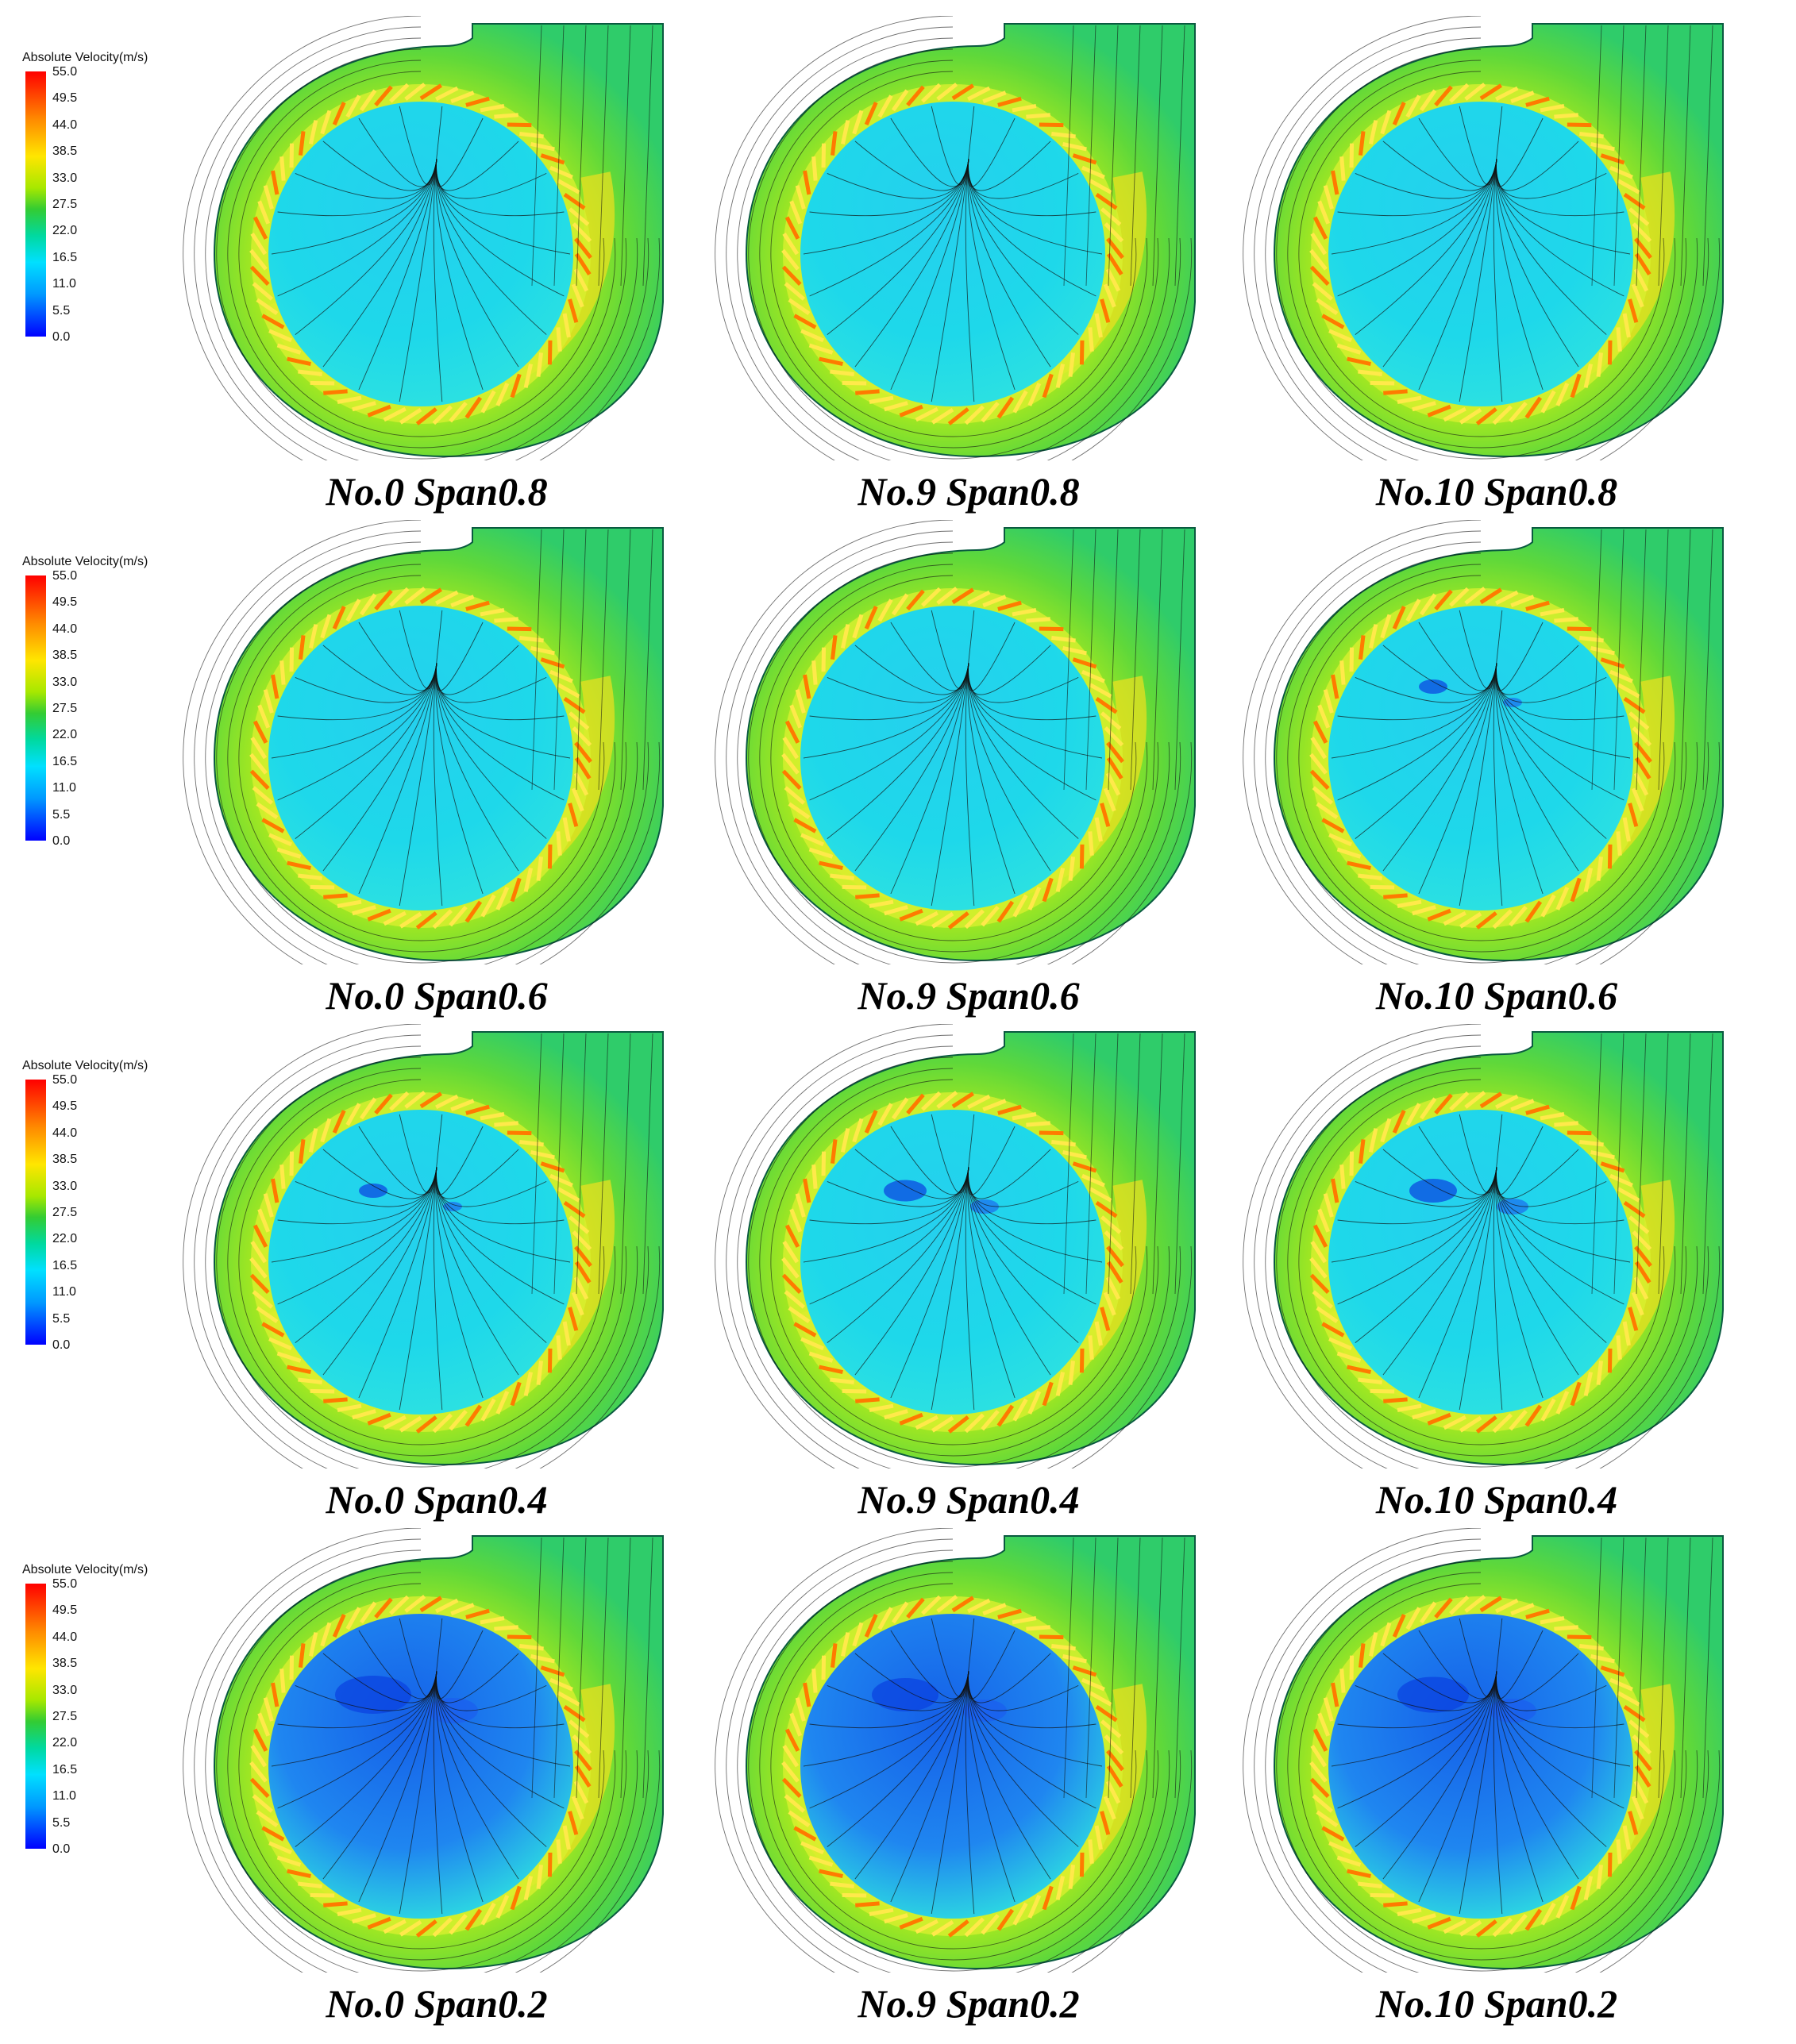  I want to click on velocity-contour-panel: No.9 Span0.8, so click(969, 265).